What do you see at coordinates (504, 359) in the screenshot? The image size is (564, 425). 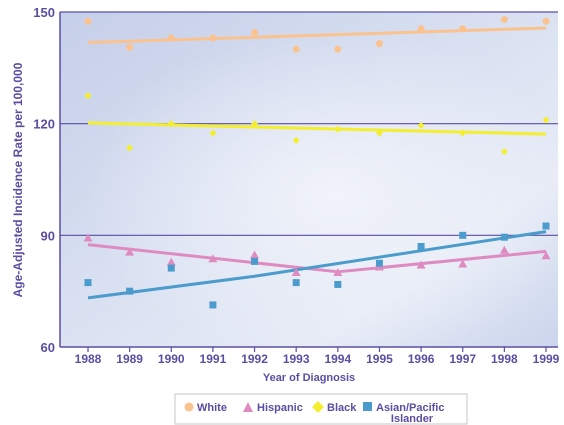 I see `x-tick-label: 1998` at bounding box center [504, 359].